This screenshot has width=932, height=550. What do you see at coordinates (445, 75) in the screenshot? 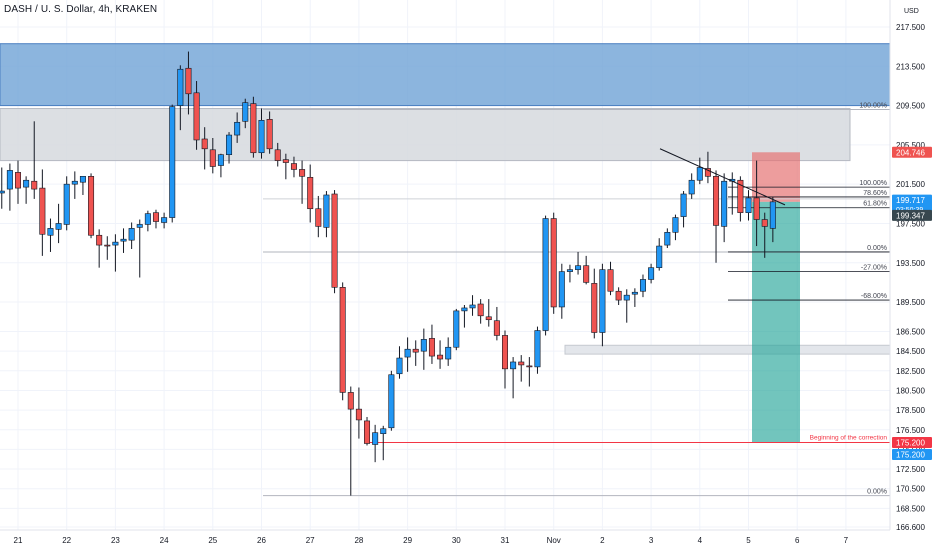
I see `resistance-zone-blue` at bounding box center [445, 75].